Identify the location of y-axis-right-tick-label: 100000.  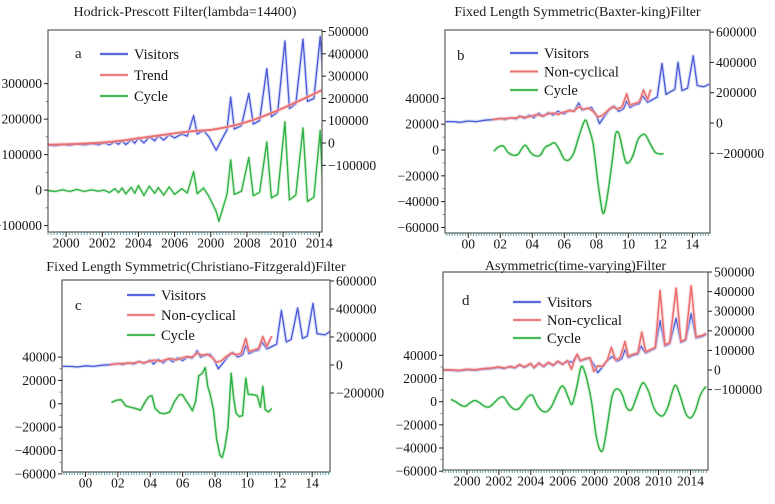
(734, 350).